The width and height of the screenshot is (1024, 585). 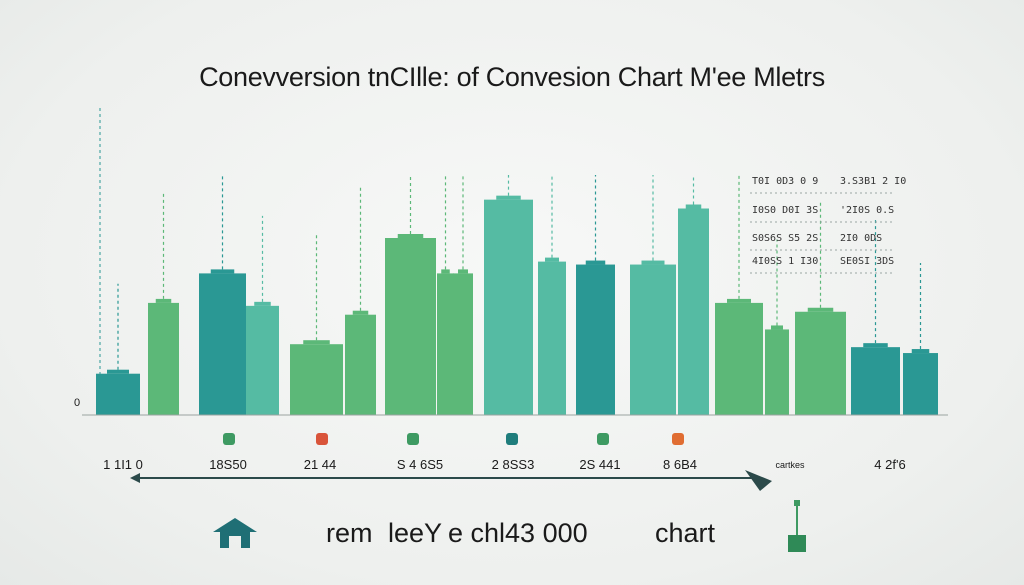 I want to click on tag-icon, so click(x=678, y=439).